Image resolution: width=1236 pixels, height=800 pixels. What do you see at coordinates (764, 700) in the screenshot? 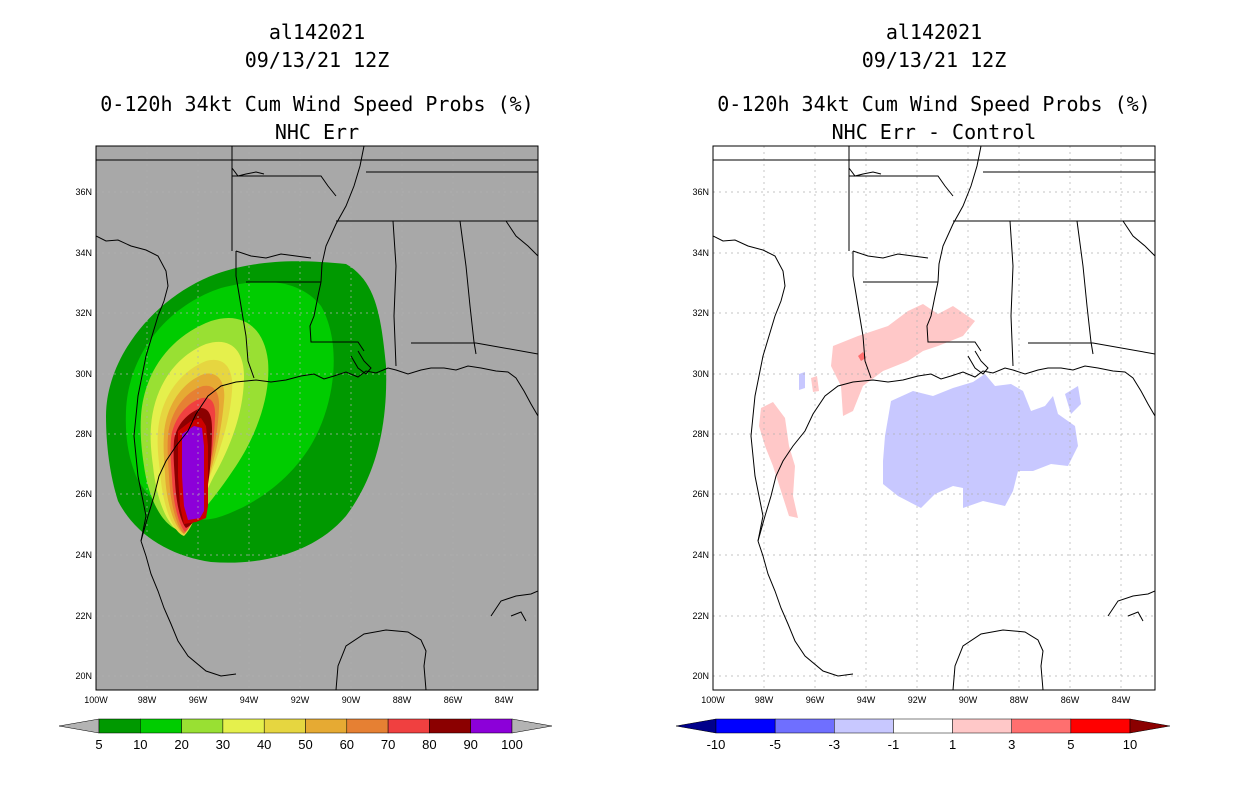
I see `right-lon-label: 98W` at bounding box center [764, 700].